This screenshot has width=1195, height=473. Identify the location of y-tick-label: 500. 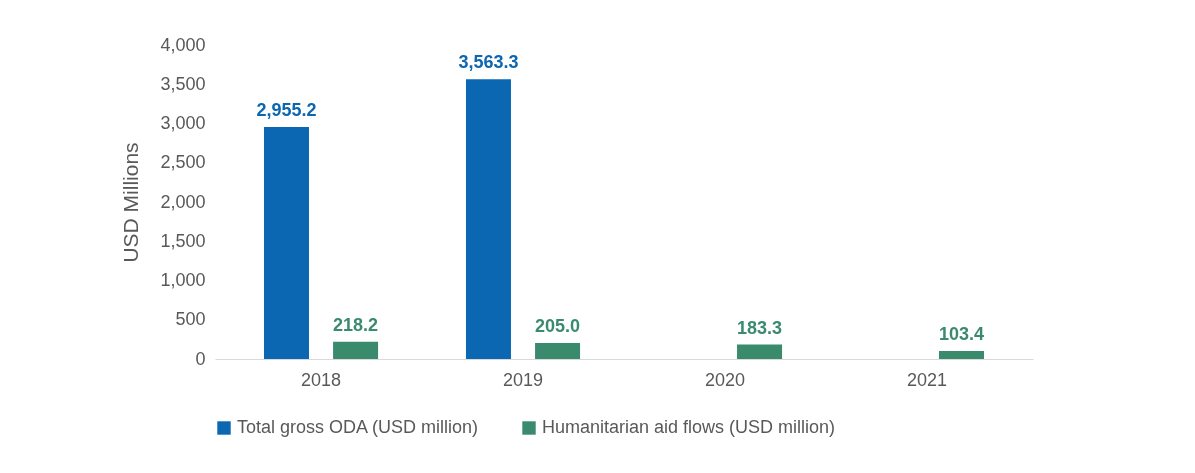
(190, 319).